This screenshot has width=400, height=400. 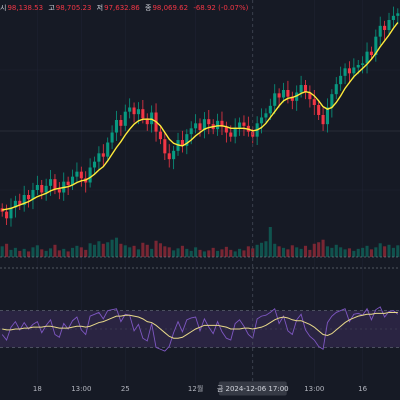 I want to click on rsi-moving-average-line, so click(x=200, y=325).